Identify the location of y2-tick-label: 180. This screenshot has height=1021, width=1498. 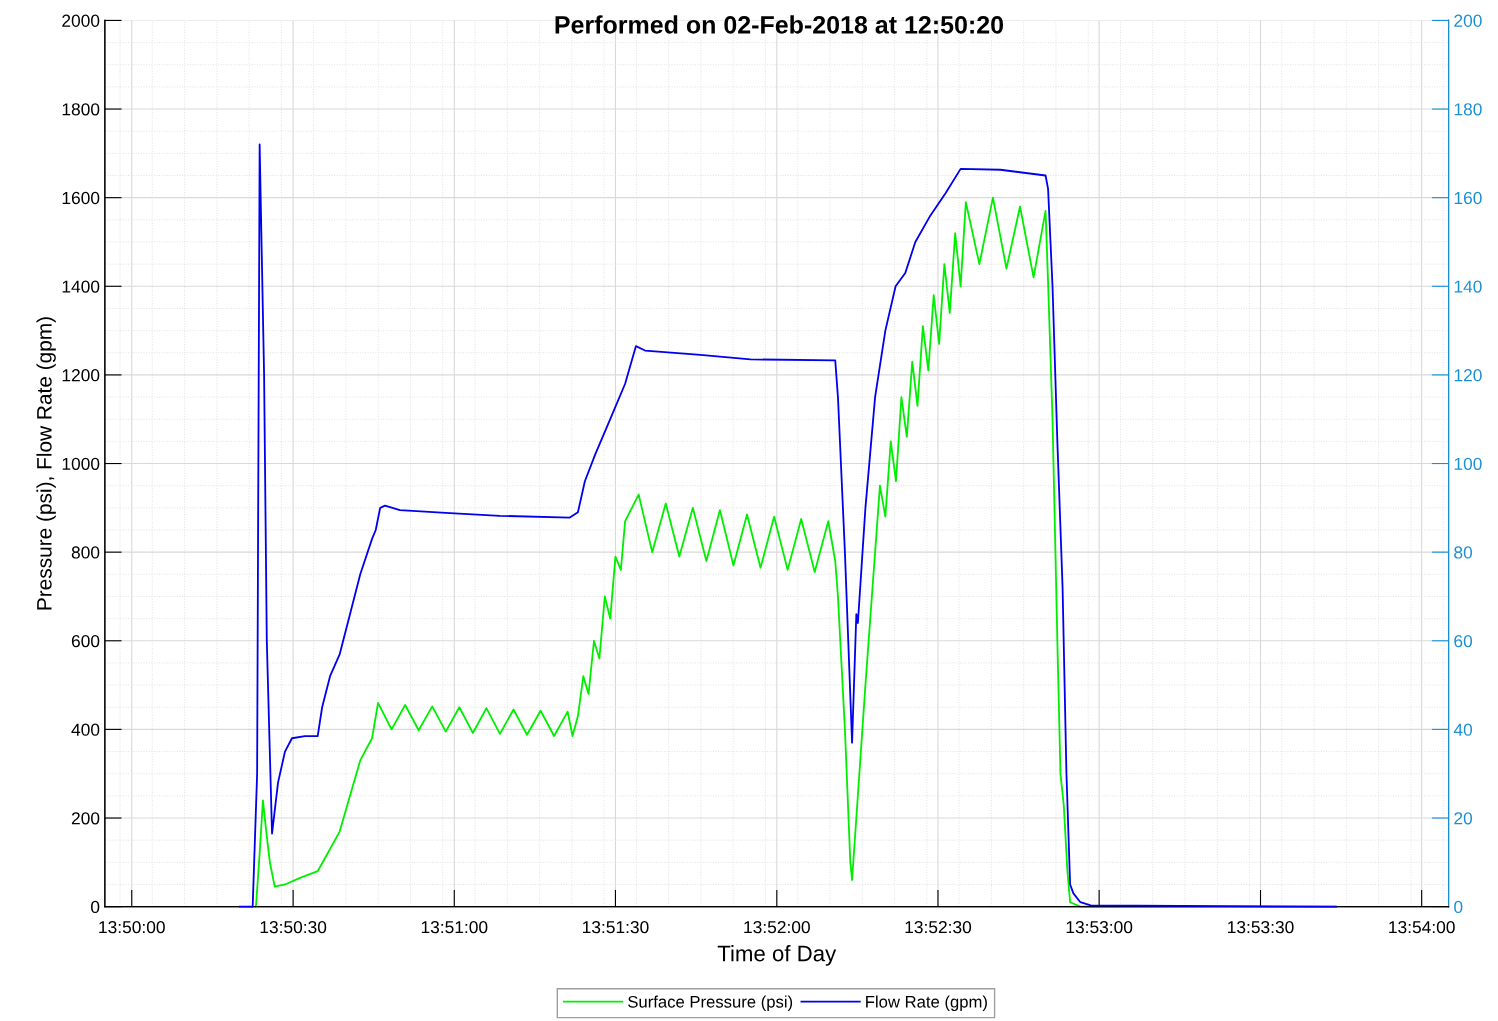
(1468, 109).